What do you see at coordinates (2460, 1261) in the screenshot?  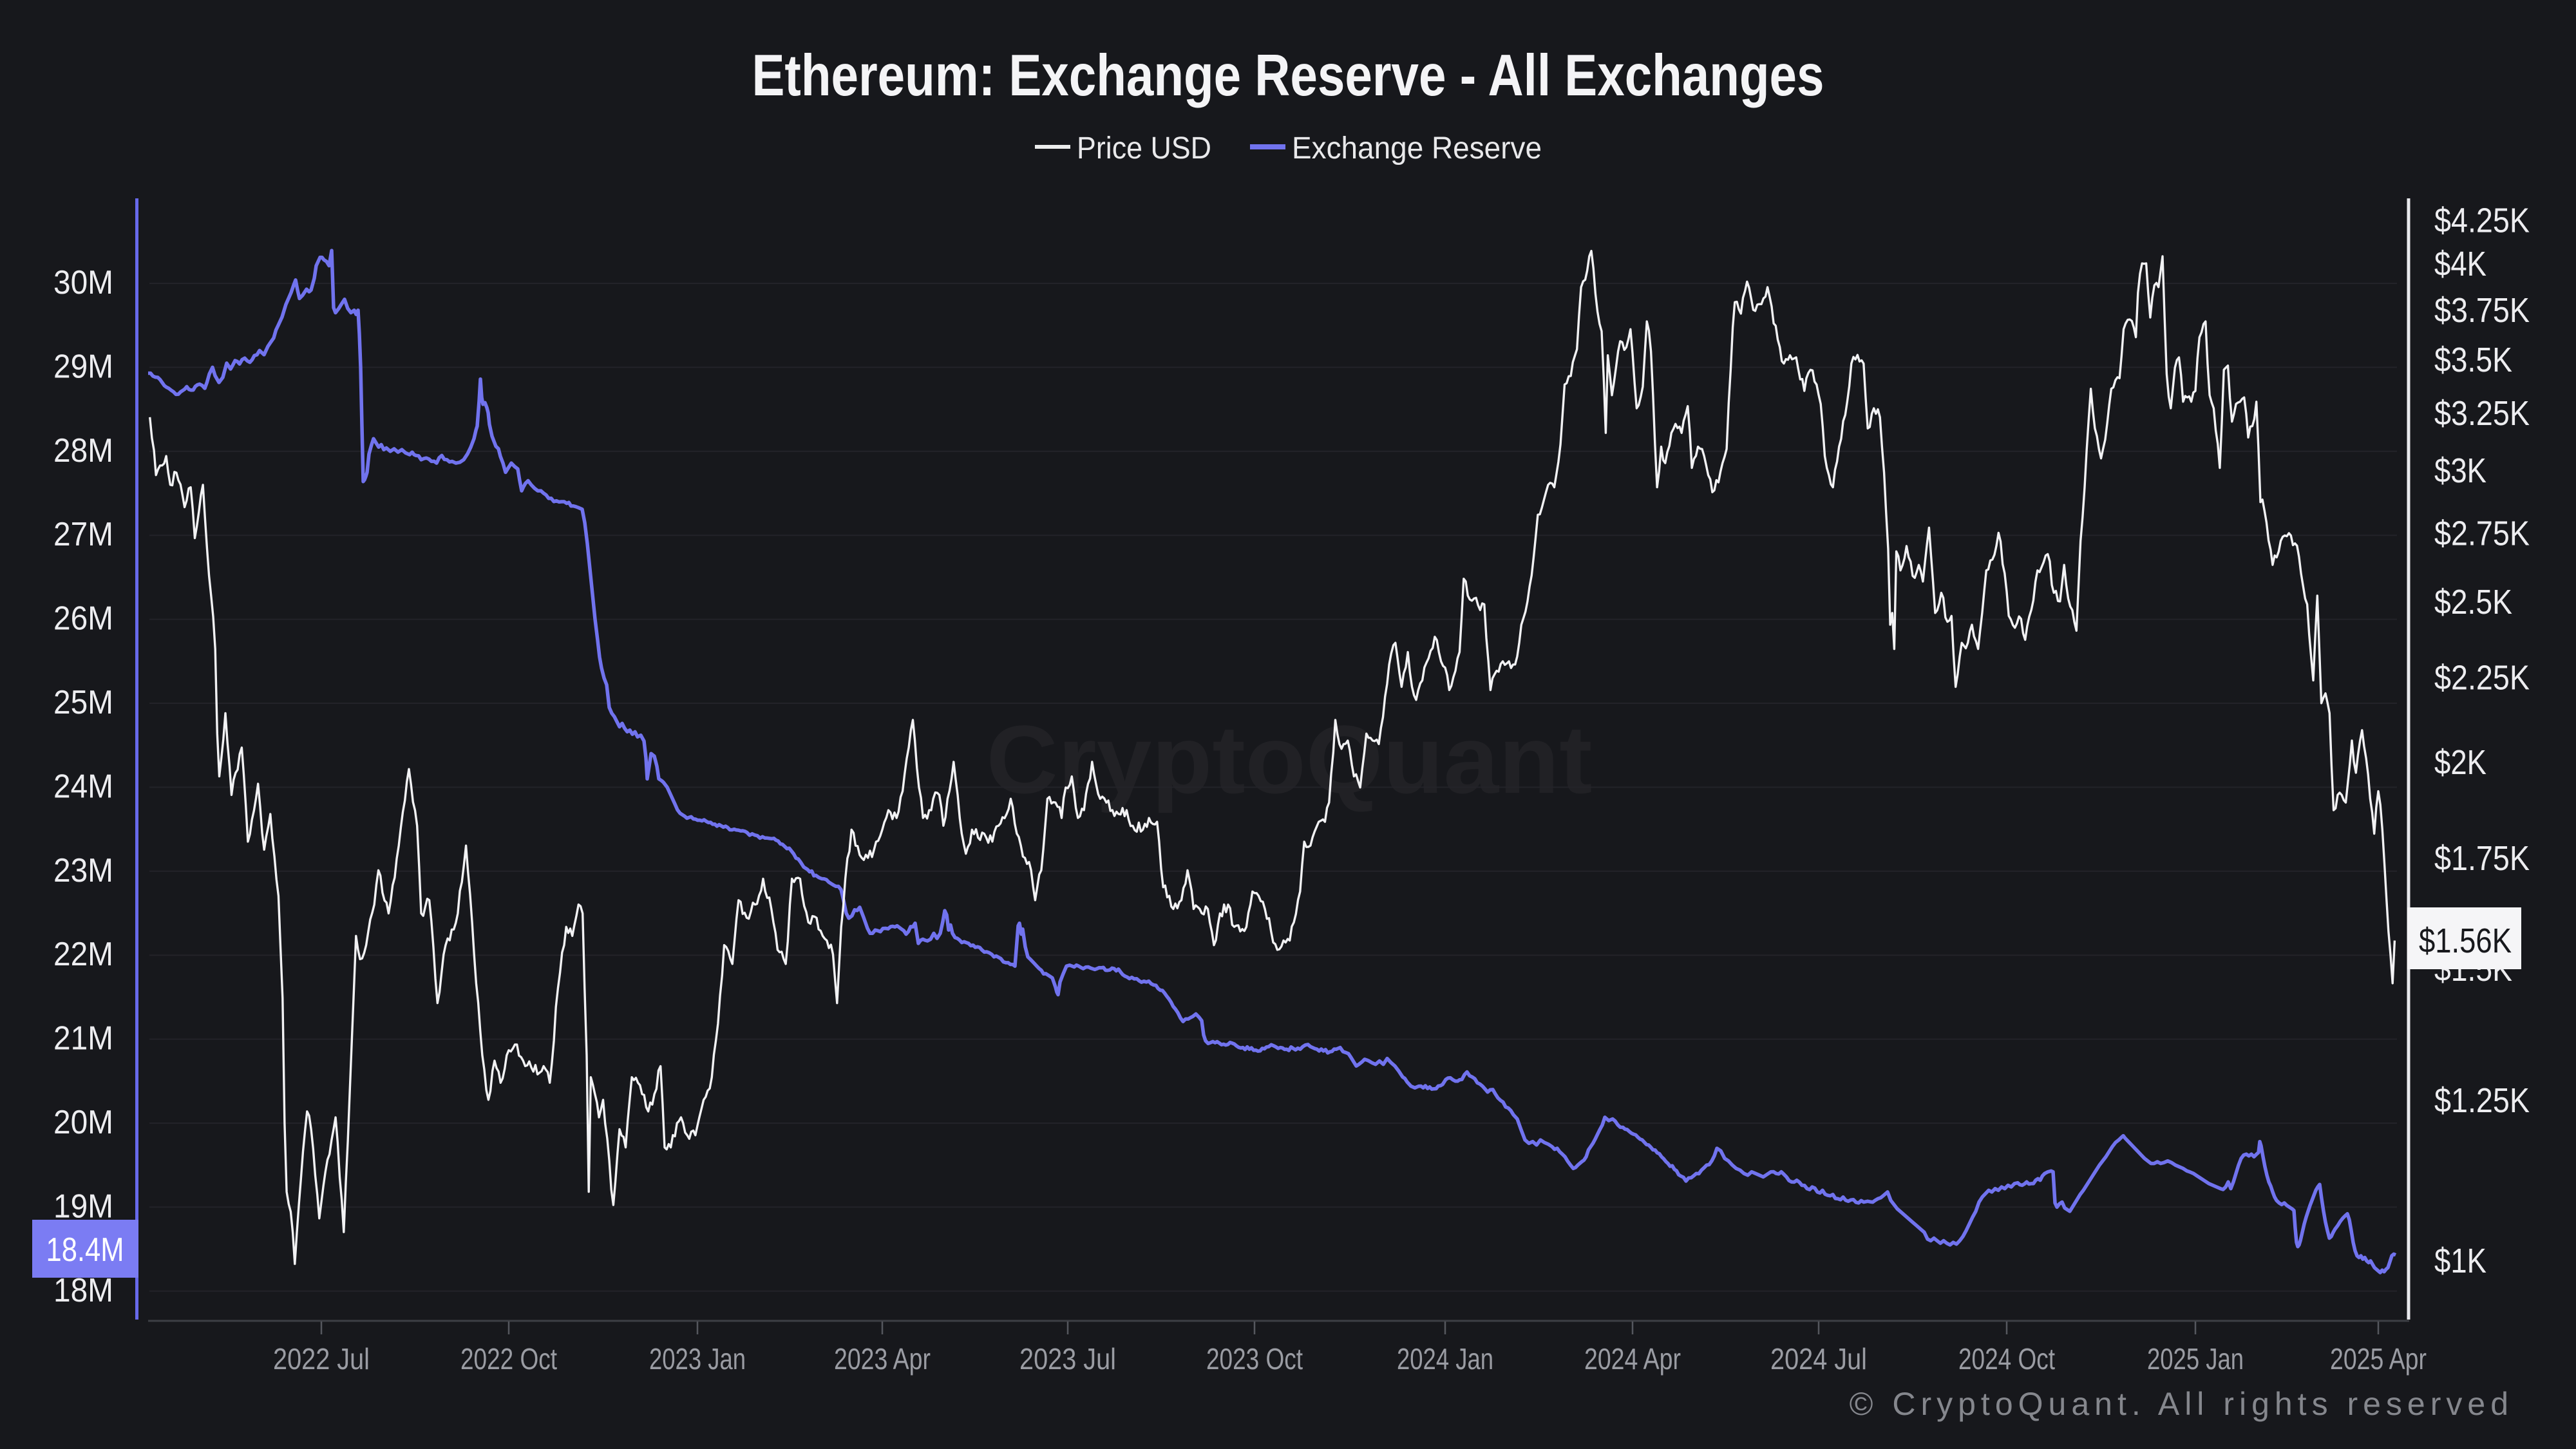 I see `svg-text: $1K` at bounding box center [2460, 1261].